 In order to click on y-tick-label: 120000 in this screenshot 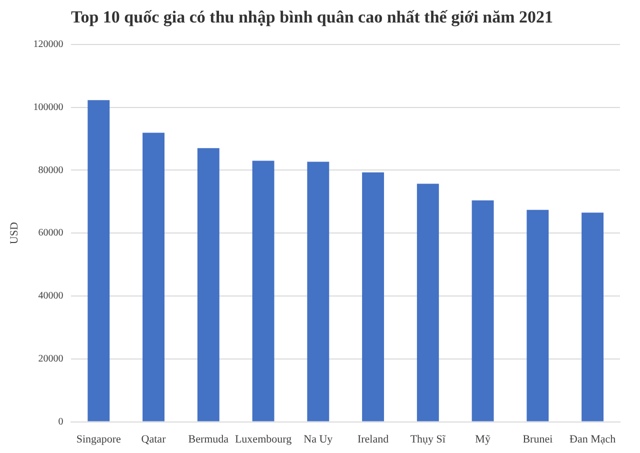, I will do `click(48, 44)`.